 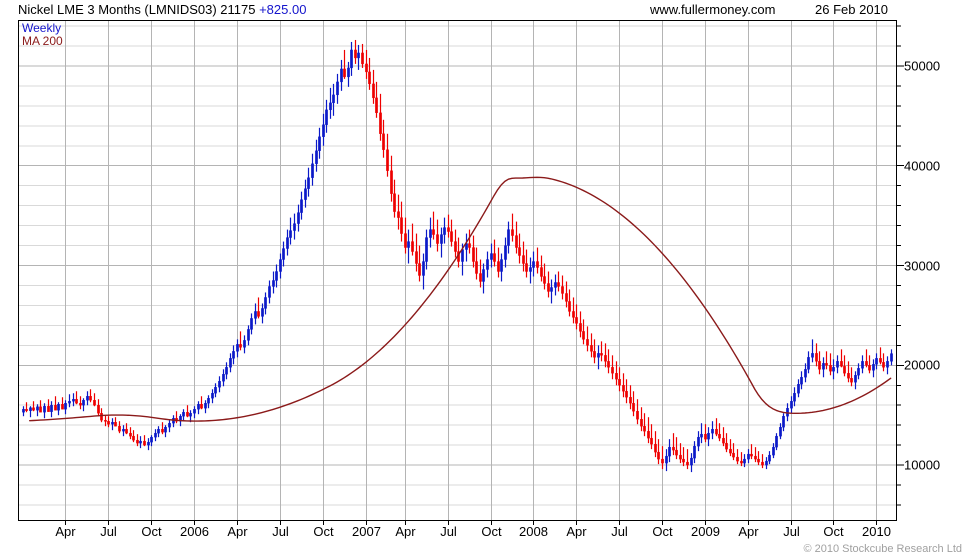 I want to click on price-change: +825.00, so click(x=283, y=9).